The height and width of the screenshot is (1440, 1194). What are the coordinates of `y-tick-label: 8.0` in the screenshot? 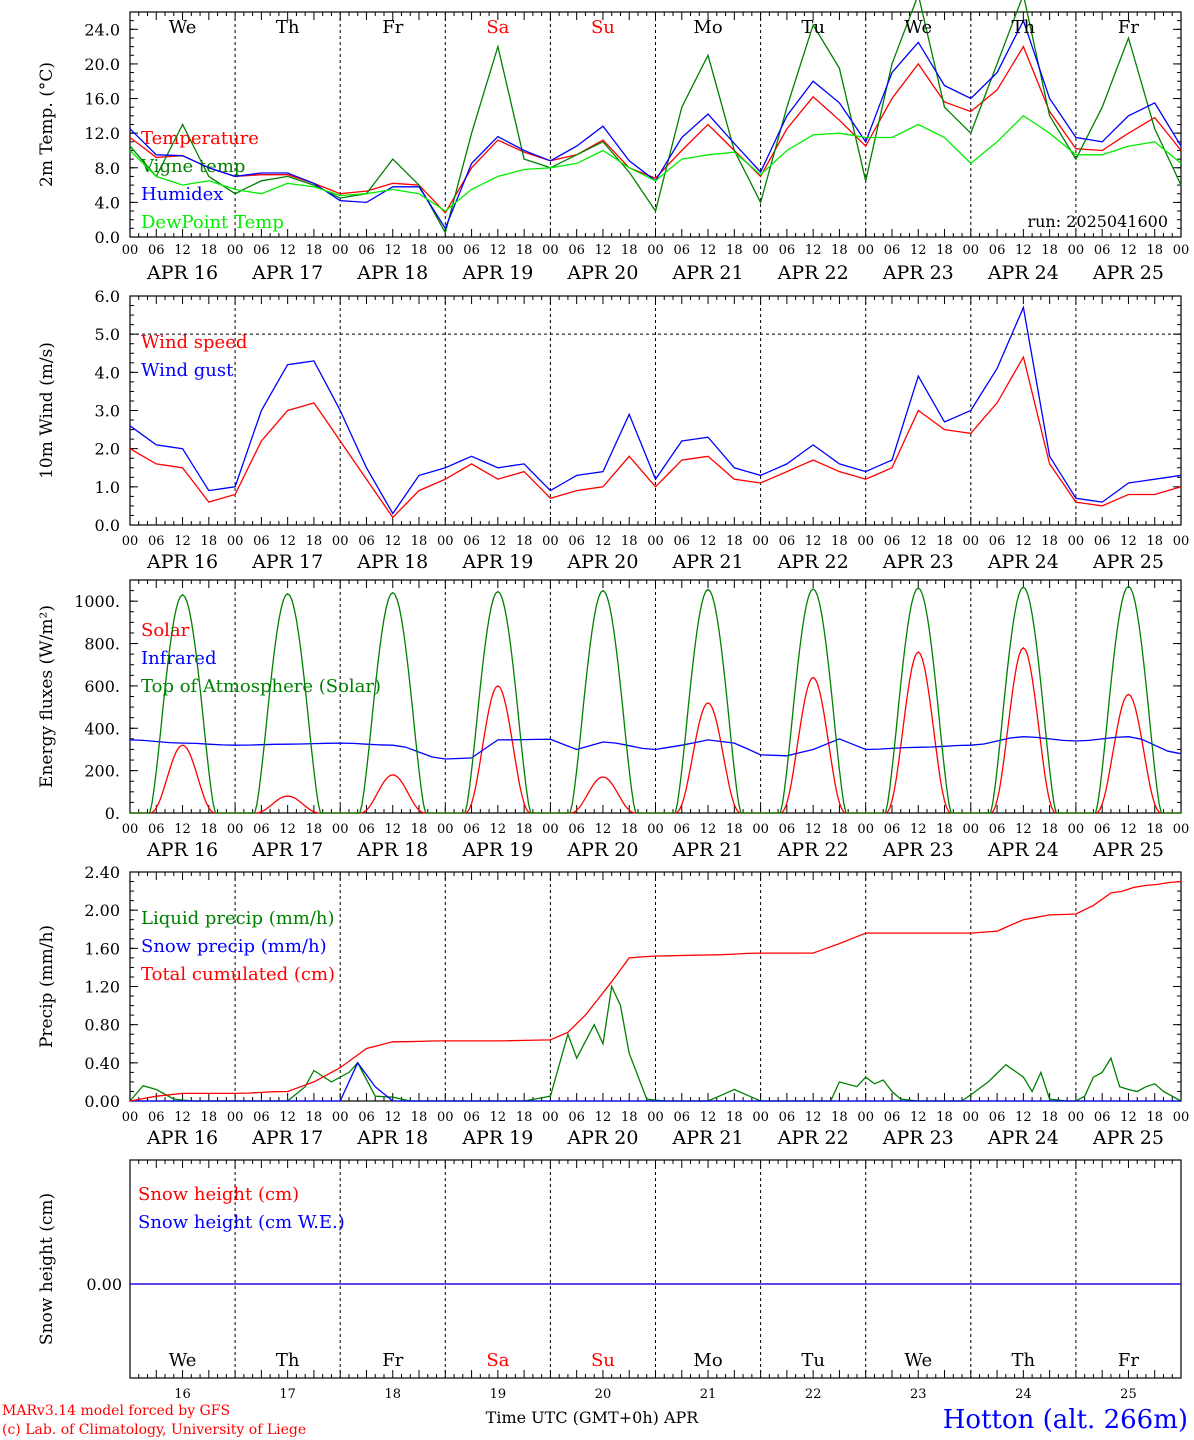 It's located at (107, 168).